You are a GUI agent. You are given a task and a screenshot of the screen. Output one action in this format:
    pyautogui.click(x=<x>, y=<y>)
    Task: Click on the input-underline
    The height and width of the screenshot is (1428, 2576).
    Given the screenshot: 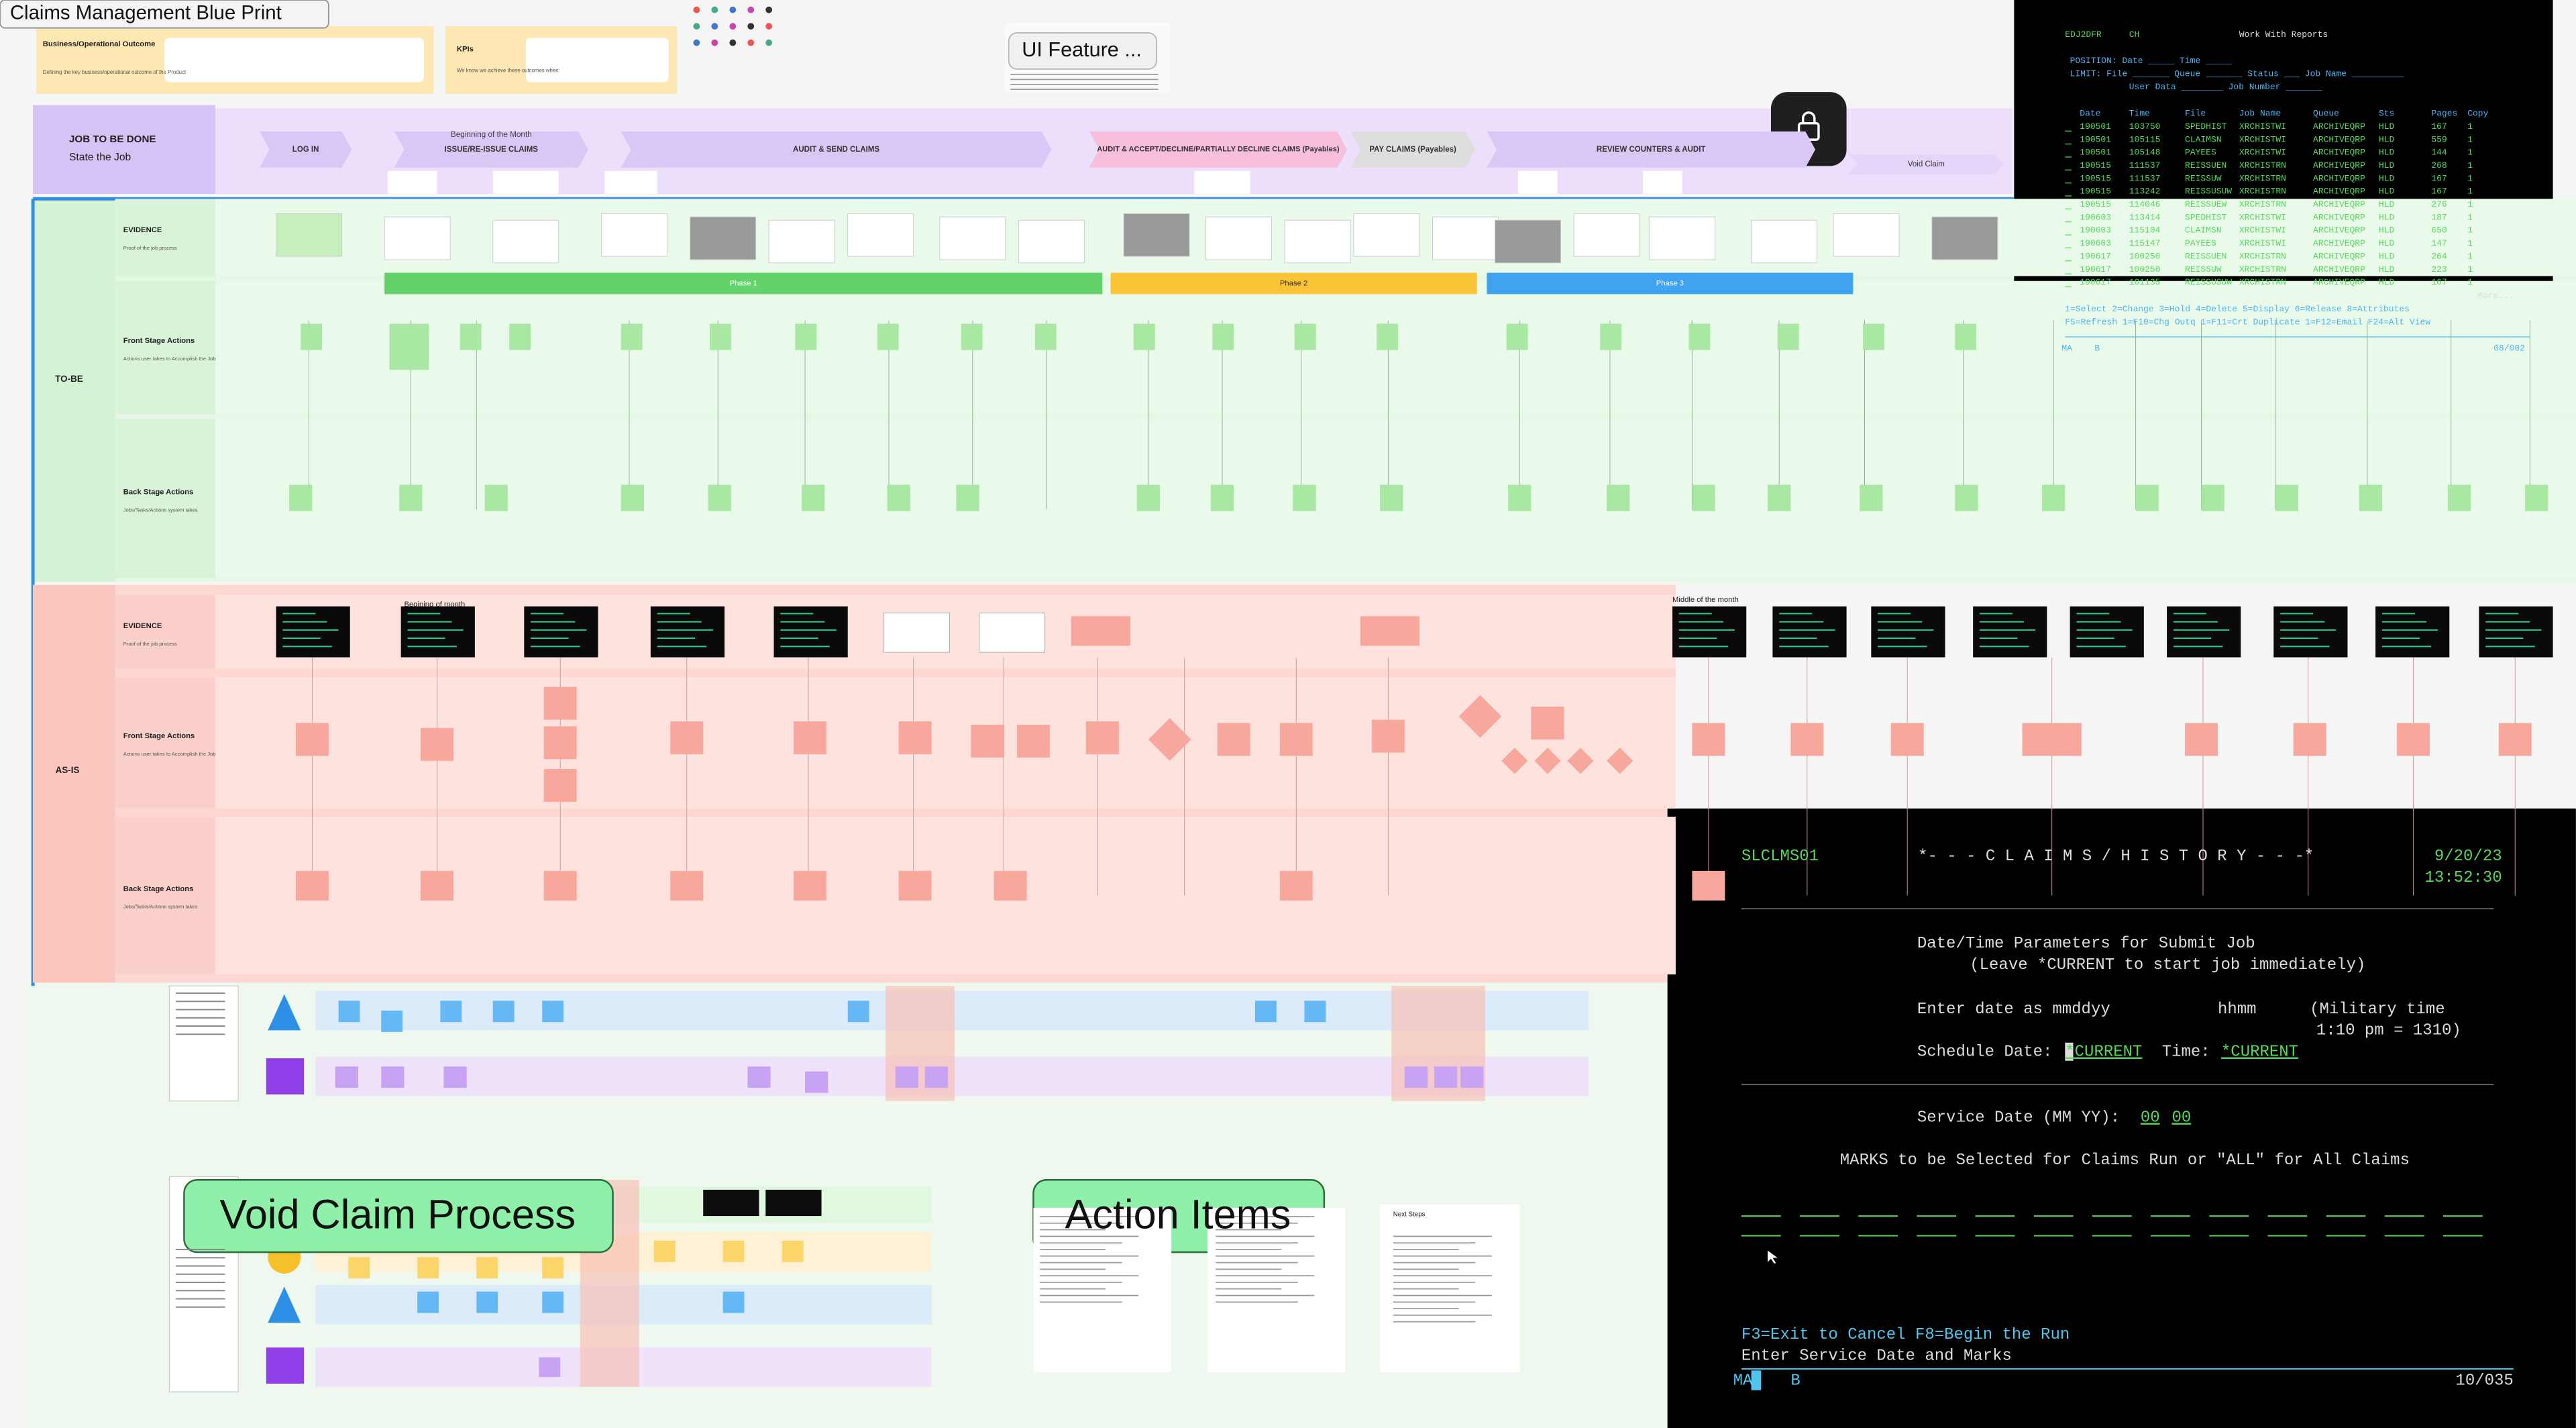 What is the action you would take?
    pyautogui.click(x=2068, y=196)
    